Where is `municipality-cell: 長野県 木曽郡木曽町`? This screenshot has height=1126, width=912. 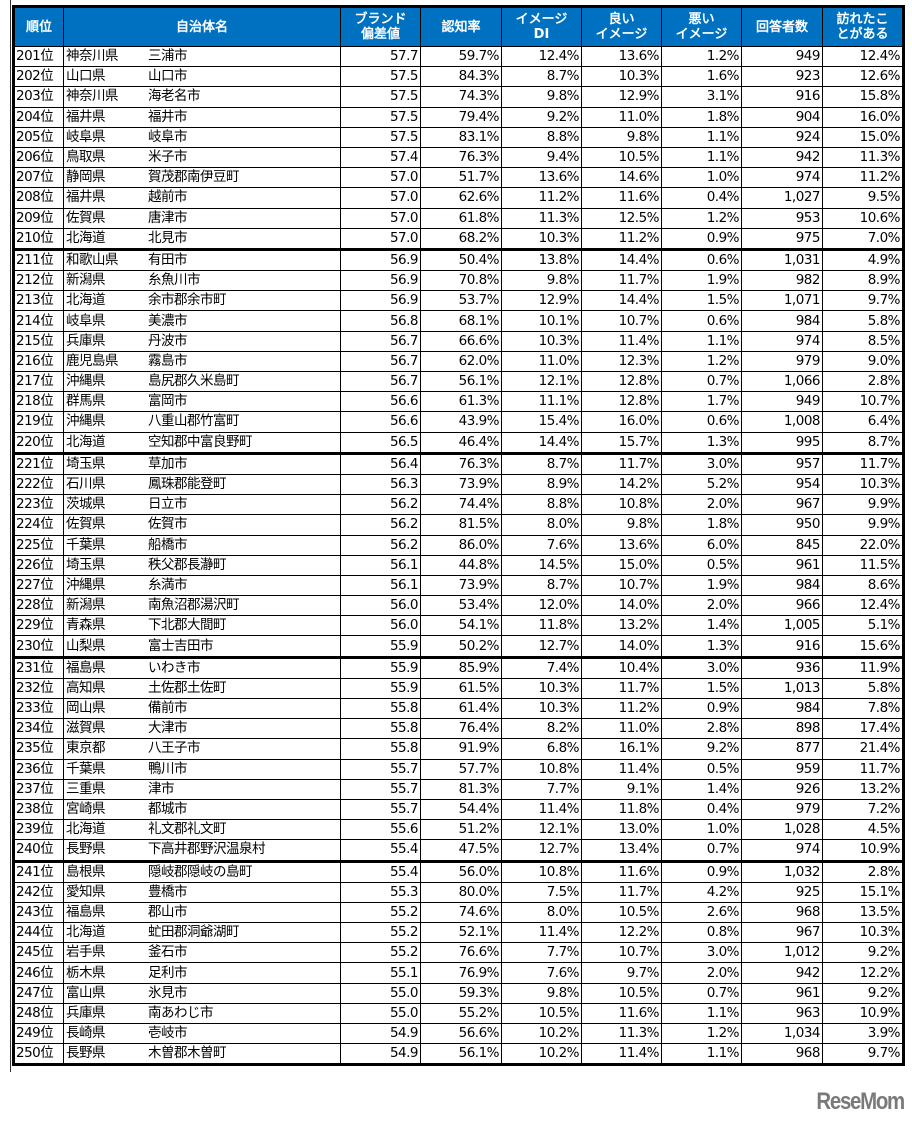
municipality-cell: 長野県 木曽郡木曽町 is located at coordinates (202, 1054).